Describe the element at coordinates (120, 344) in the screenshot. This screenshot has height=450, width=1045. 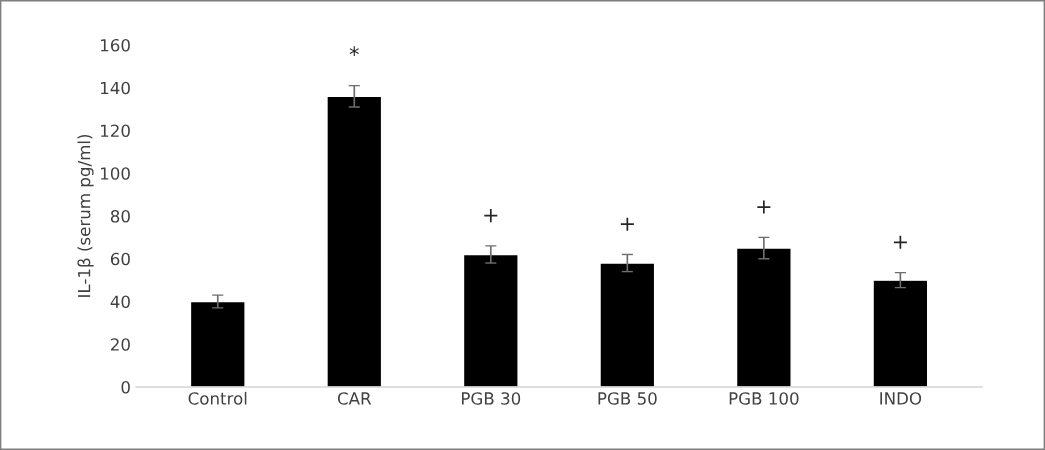
I see `y-tick-label: 20` at that location.